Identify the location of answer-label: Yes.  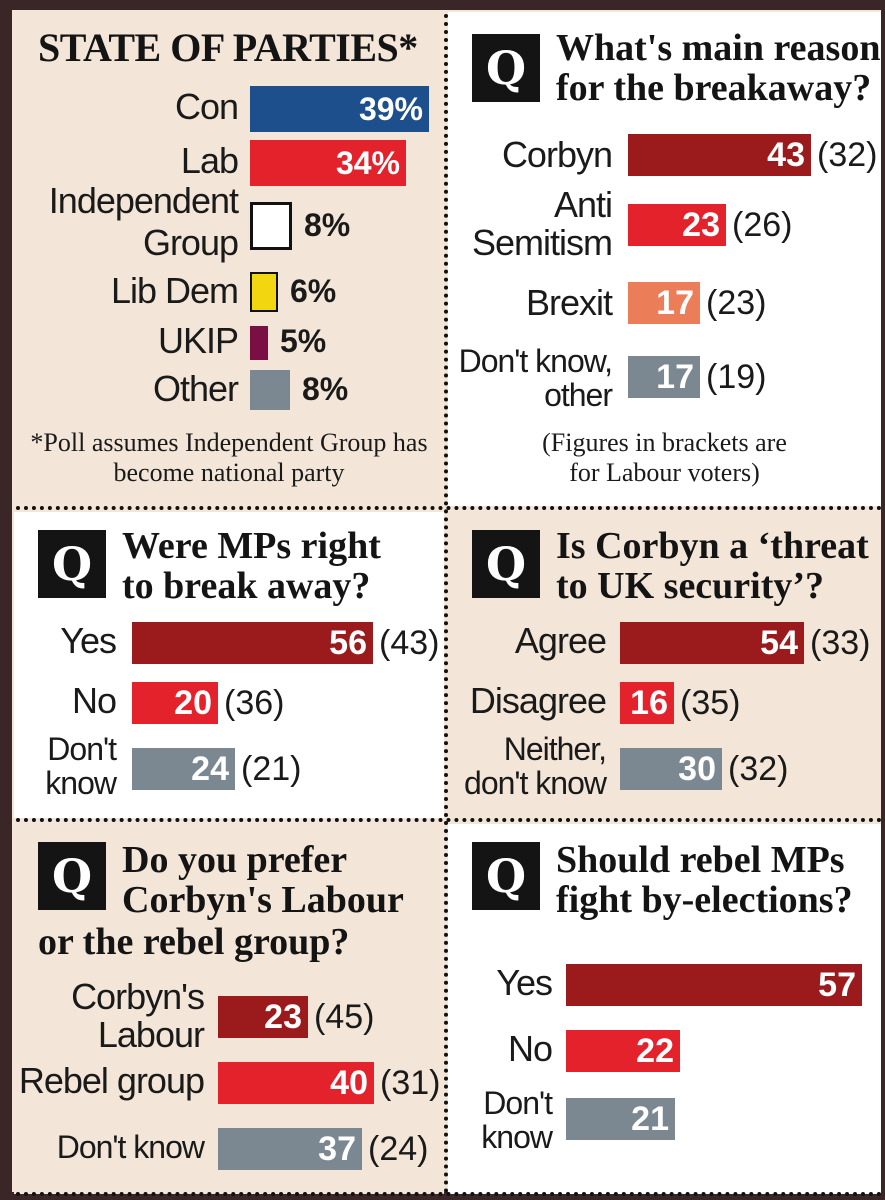
(524, 982).